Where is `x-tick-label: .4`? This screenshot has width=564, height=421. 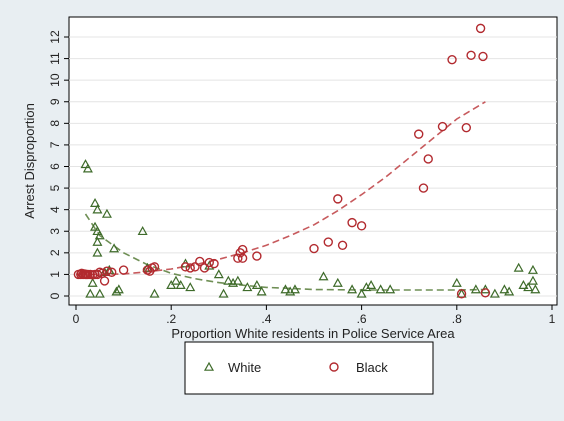
x-tick-label: .4 is located at coordinates (266, 319).